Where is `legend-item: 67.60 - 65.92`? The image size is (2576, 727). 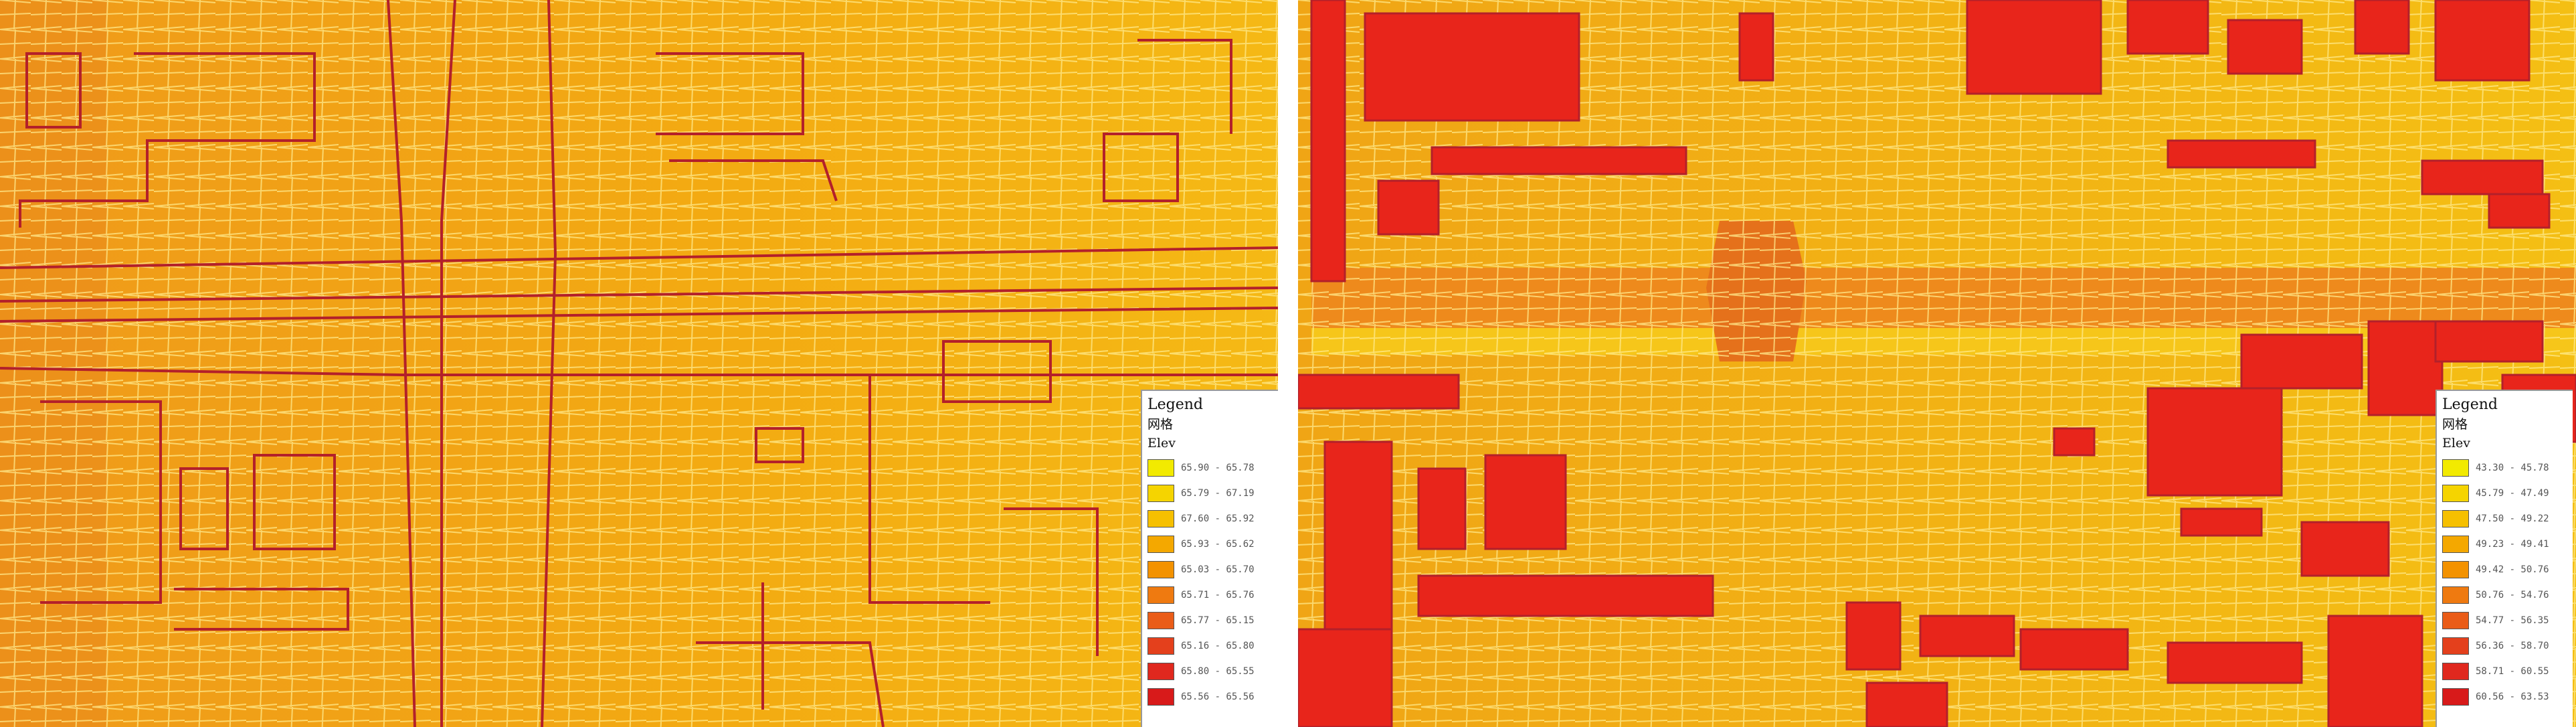
legend-item: 67.60 - 65.92 is located at coordinates (1210, 519).